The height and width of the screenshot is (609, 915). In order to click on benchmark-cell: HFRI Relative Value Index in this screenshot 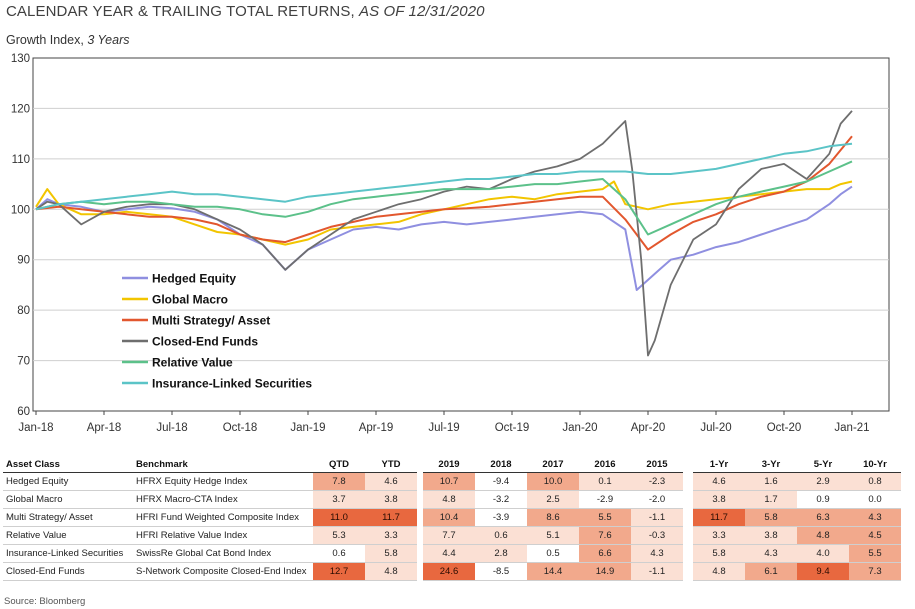, I will do `click(223, 535)`.